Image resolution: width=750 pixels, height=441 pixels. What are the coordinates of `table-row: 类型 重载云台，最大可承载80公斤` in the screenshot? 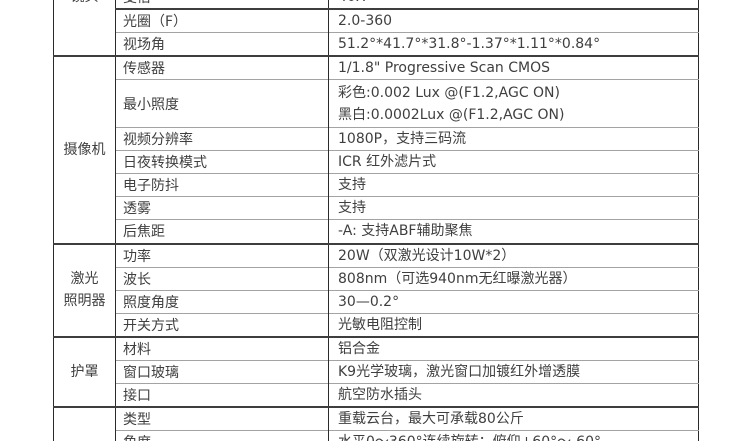 It's located at (376, 423).